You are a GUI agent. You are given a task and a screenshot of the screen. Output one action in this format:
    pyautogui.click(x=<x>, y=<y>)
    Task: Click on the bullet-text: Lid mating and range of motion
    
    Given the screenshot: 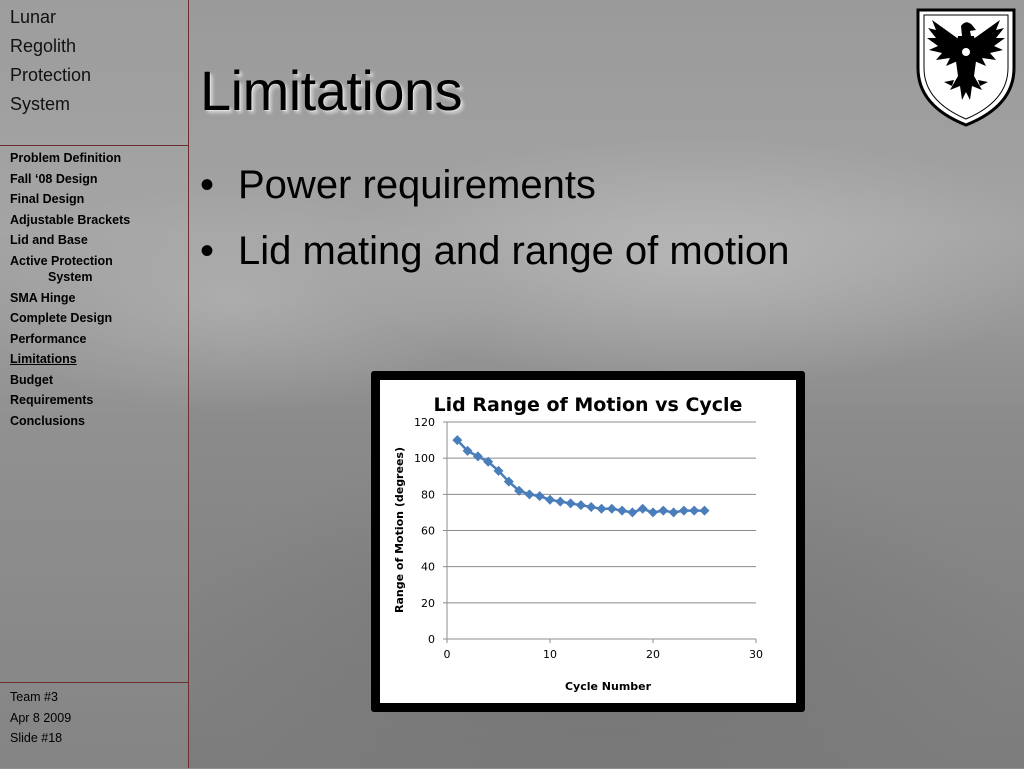 What is the action you would take?
    pyautogui.click(x=514, y=251)
    